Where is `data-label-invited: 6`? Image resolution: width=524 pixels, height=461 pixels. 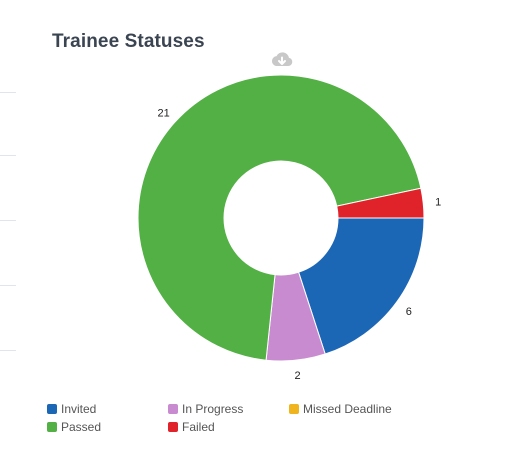 data-label-invited: 6 is located at coordinates (409, 312).